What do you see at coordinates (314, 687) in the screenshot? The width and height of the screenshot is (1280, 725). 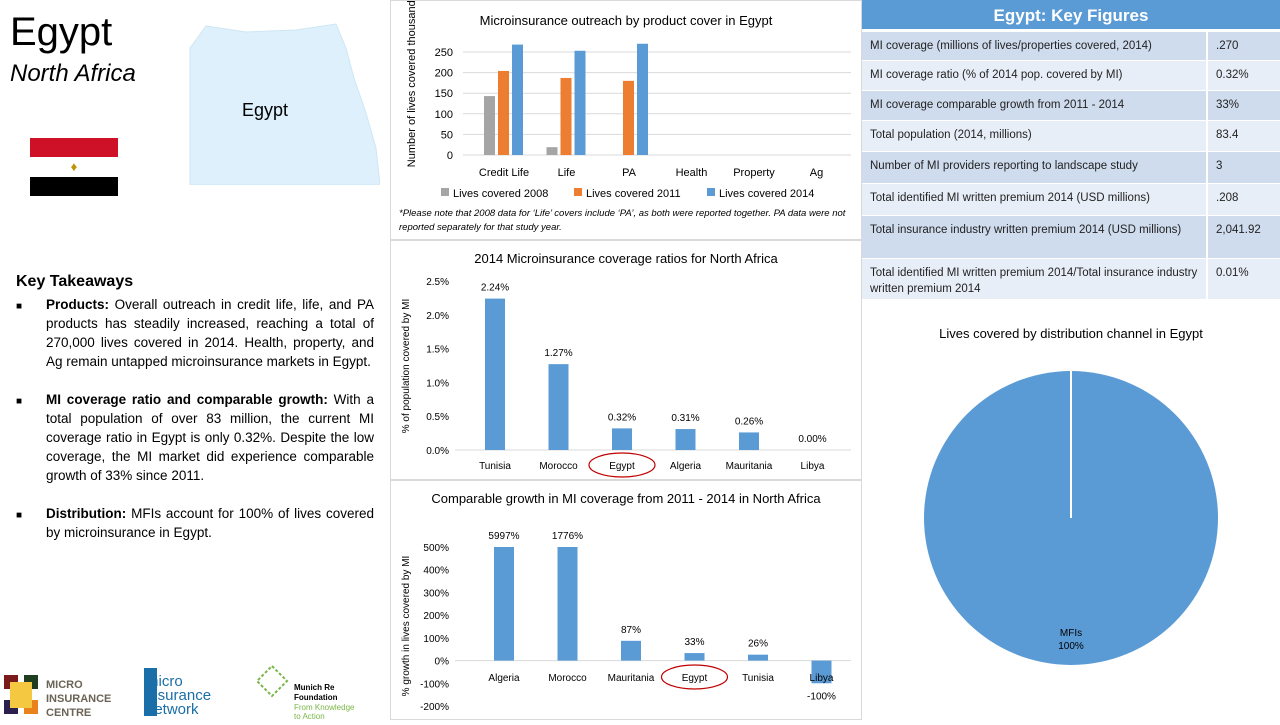 I see `svg-text: Munich Re` at bounding box center [314, 687].